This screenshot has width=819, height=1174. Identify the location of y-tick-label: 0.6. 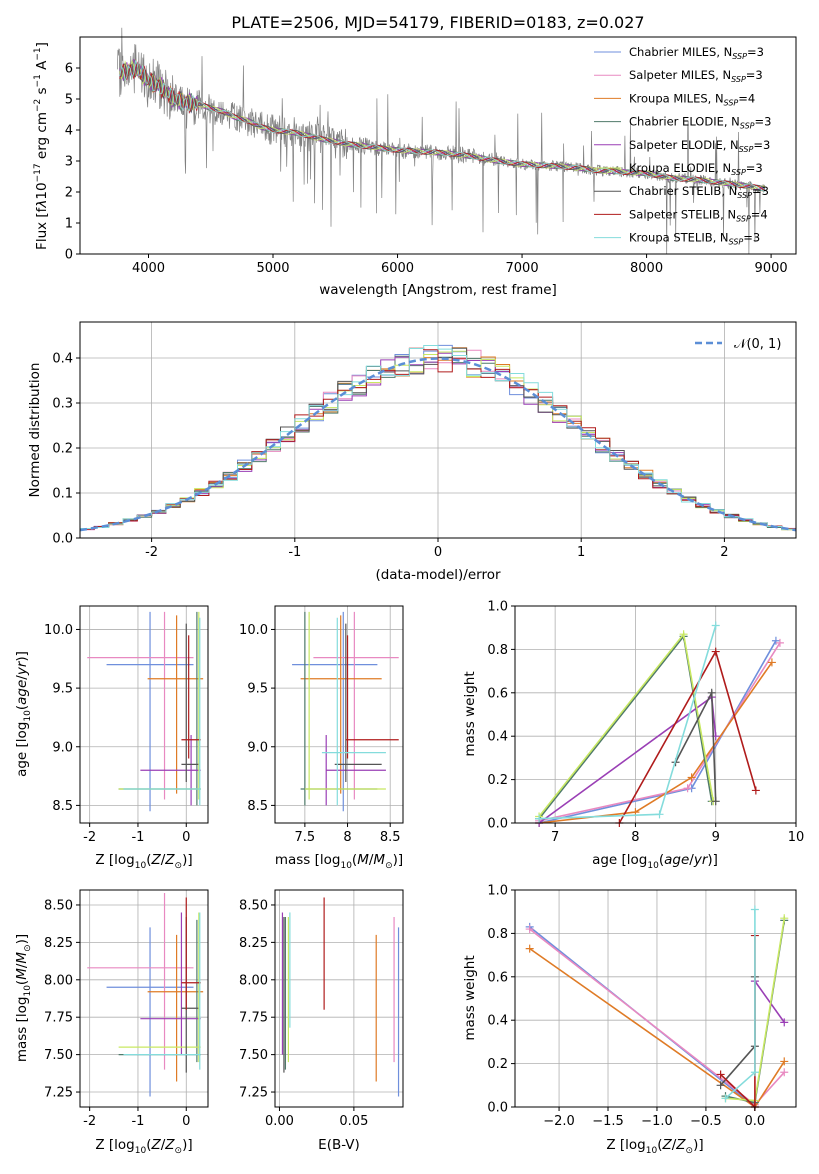
(497, 693).